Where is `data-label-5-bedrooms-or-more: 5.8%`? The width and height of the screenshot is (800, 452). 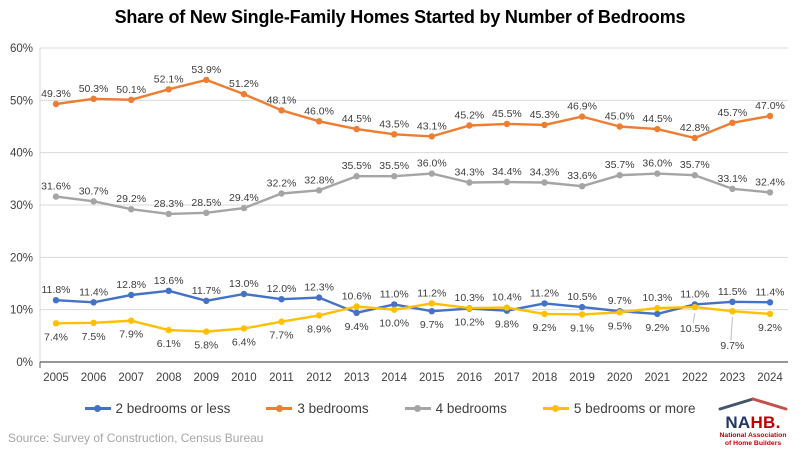 data-label-5-bedrooms-or-more: 5.8% is located at coordinates (206, 346).